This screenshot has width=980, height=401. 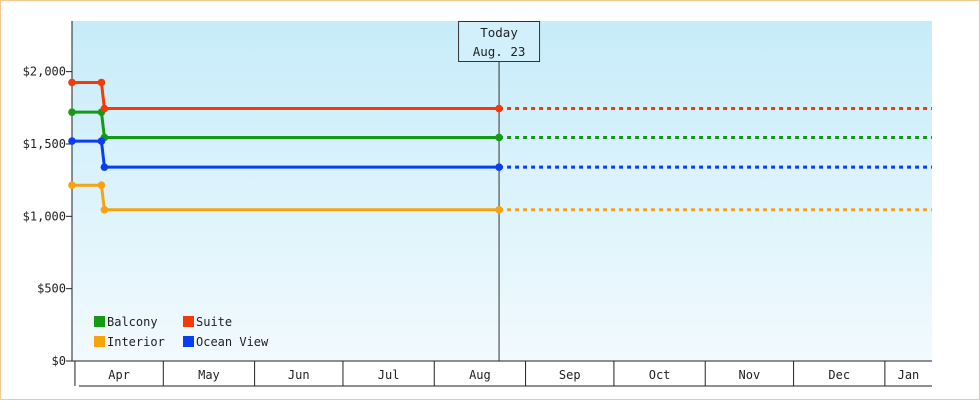 I want to click on series-ocean-view, so click(x=500, y=154).